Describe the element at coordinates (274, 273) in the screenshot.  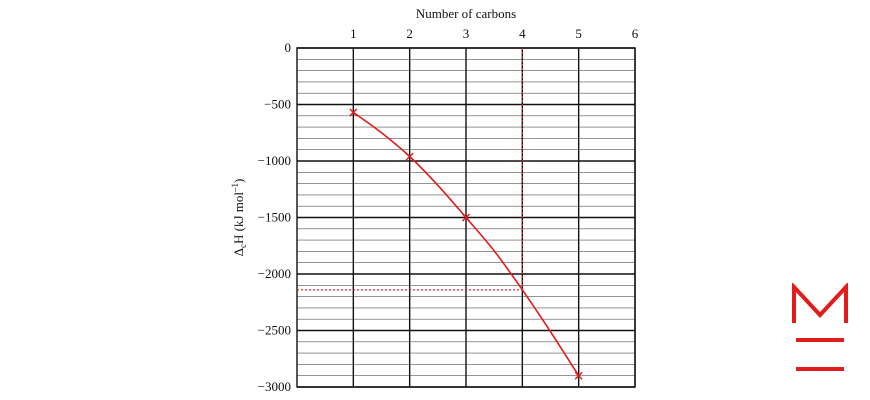
I see `y-tick-label: −2000` at that location.